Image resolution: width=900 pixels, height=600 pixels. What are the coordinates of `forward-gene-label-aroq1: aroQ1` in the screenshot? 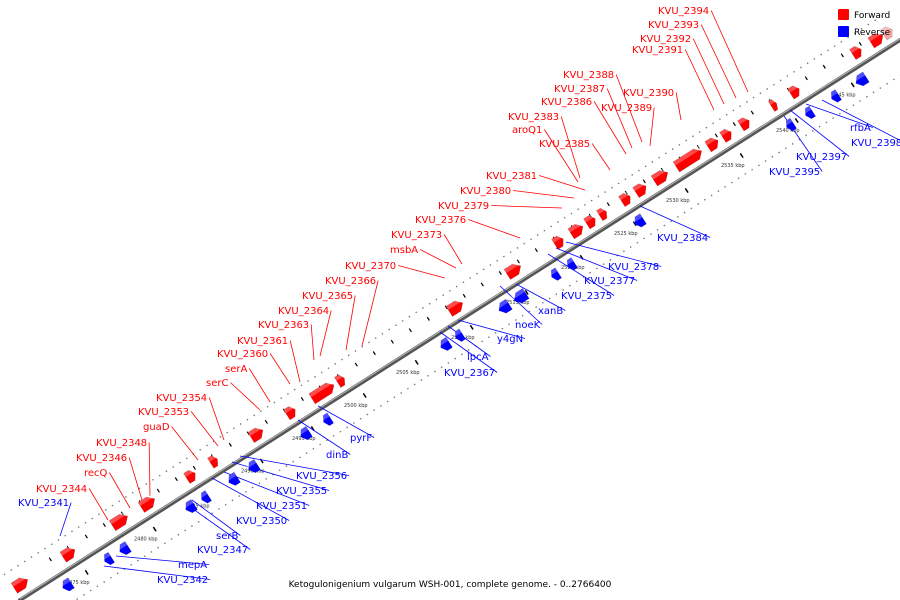 It's located at (527, 130).